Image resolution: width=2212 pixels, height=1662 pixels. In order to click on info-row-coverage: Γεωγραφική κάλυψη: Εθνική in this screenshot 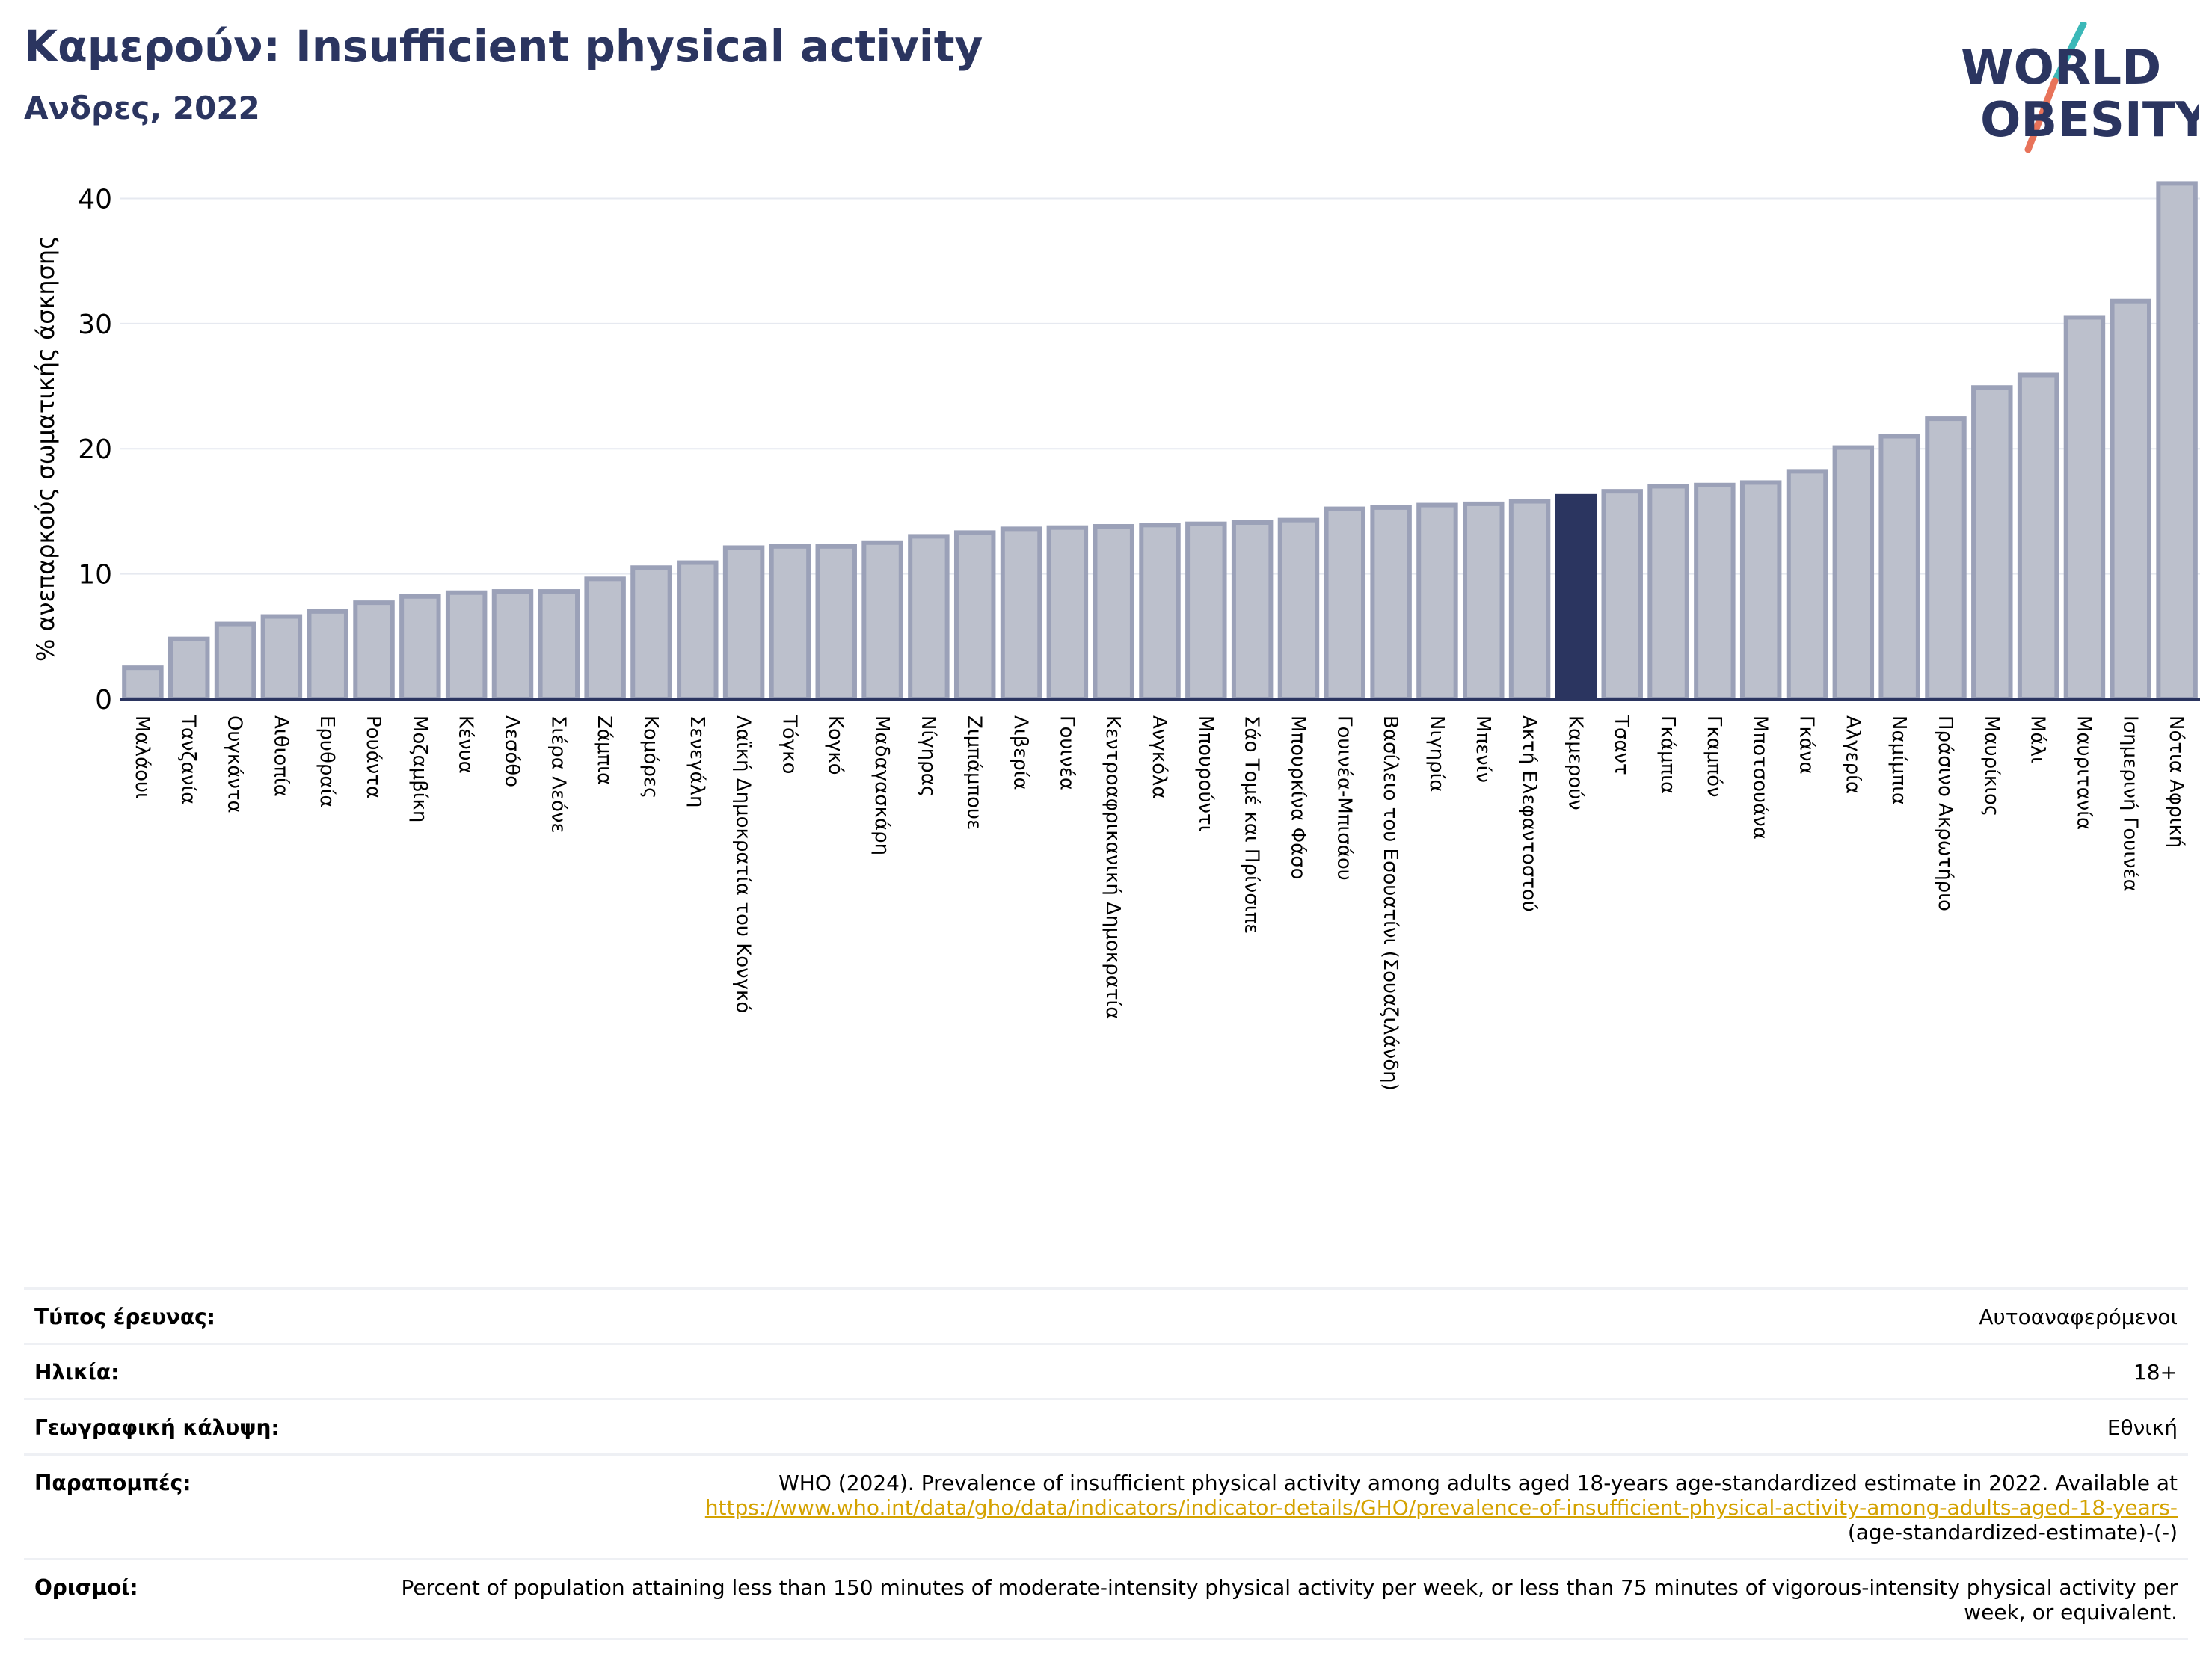, I will do `click(1106, 1425)`.